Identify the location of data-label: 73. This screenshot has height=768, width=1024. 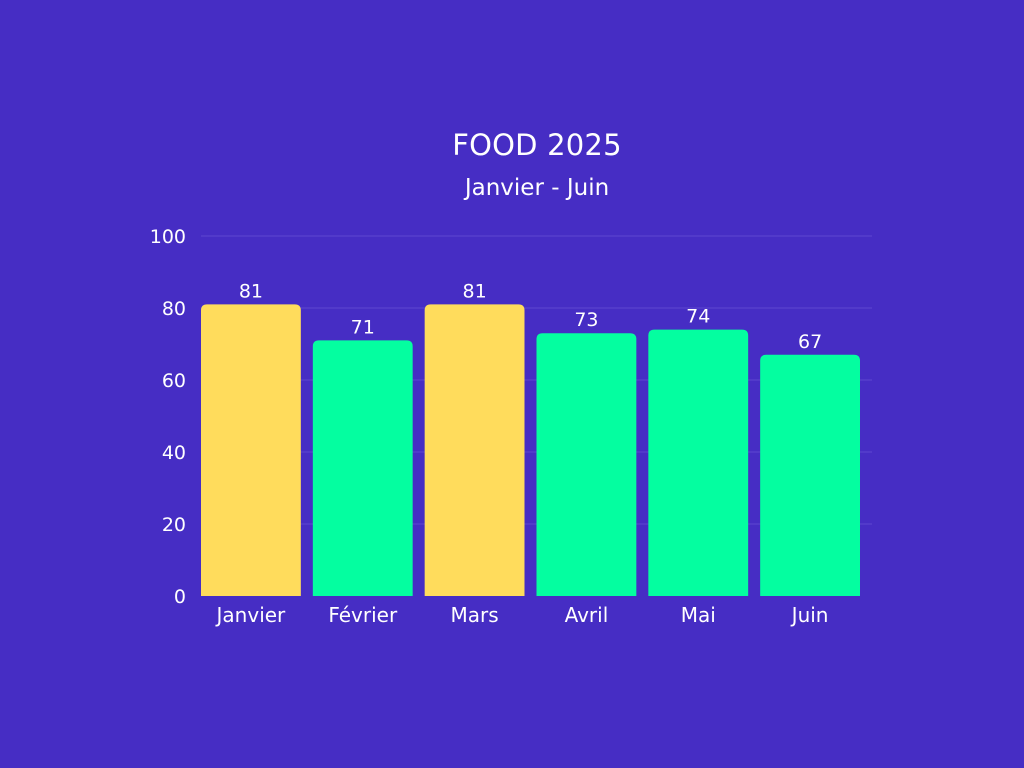
(586, 320).